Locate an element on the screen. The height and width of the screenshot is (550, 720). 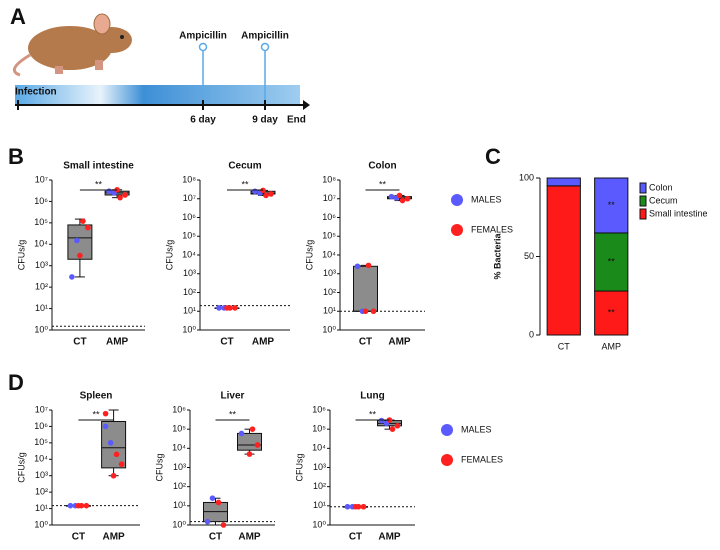
box is located at coordinates (365, 288).